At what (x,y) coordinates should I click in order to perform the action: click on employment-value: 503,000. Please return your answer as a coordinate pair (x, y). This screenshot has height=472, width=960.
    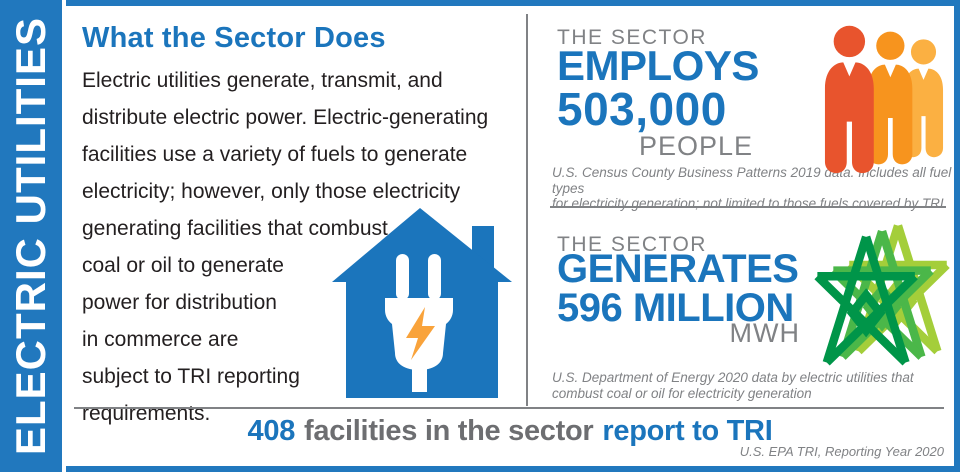
    Looking at the image, I should click on (642, 109).